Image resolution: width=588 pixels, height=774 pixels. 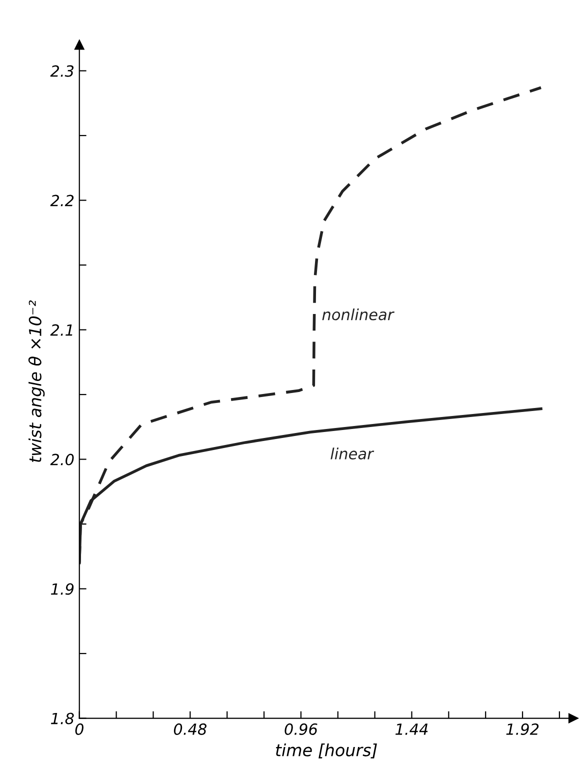 I want to click on y-tick-label: 1.9, so click(x=62, y=589).